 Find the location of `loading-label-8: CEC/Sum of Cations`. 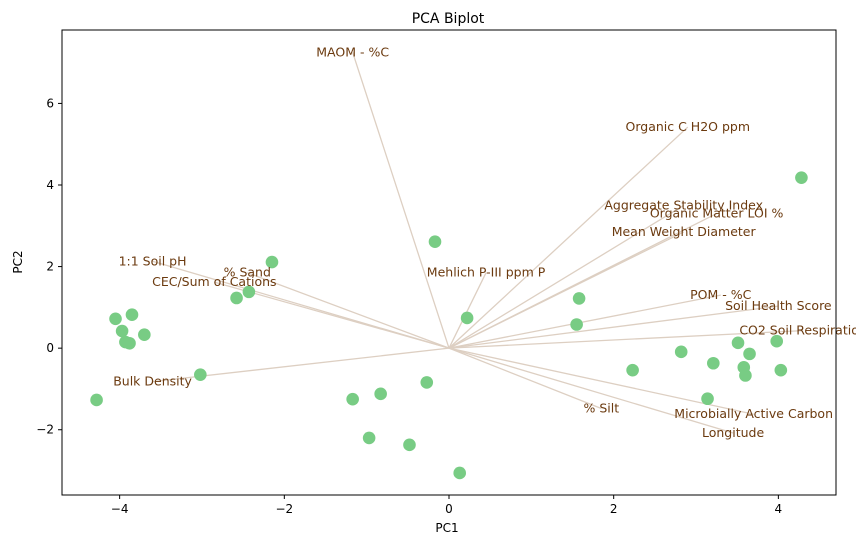

loading-label-8: CEC/Sum of Cations is located at coordinates (214, 281).